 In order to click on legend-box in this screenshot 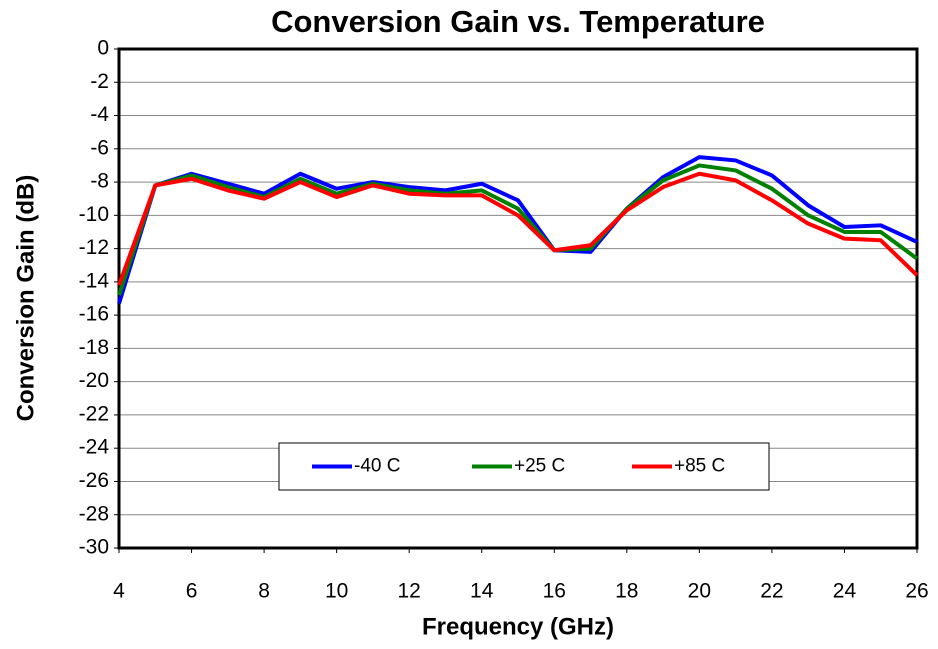, I will do `click(524, 466)`.